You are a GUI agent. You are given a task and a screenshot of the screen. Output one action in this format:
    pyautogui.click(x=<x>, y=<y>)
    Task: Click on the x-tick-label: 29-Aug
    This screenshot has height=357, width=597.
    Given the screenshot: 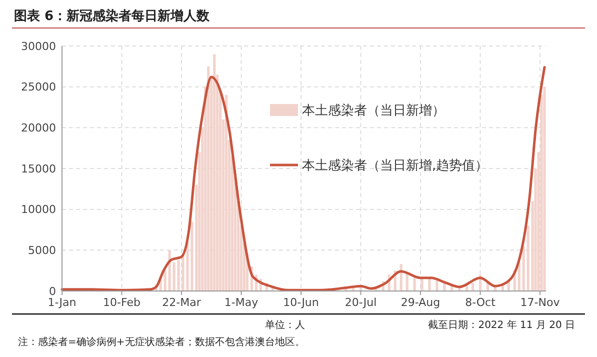 What is the action you would take?
    pyautogui.click(x=420, y=302)
    